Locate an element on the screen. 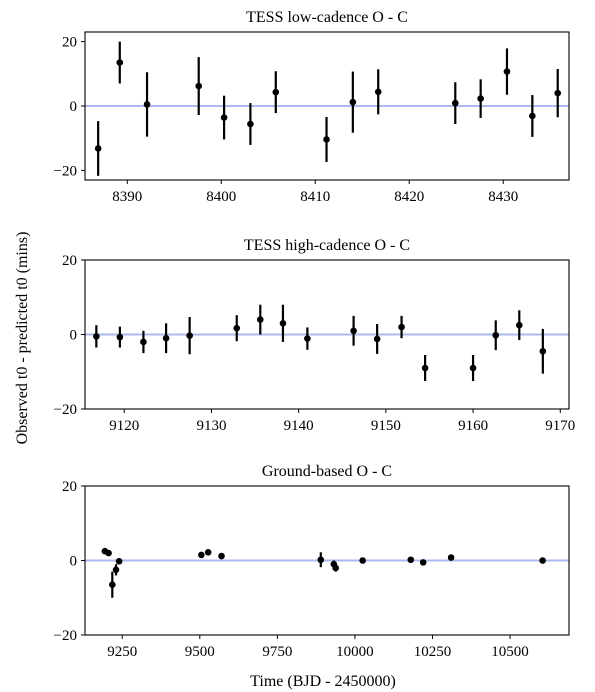  x-tick-label: 8420 is located at coordinates (409, 197).